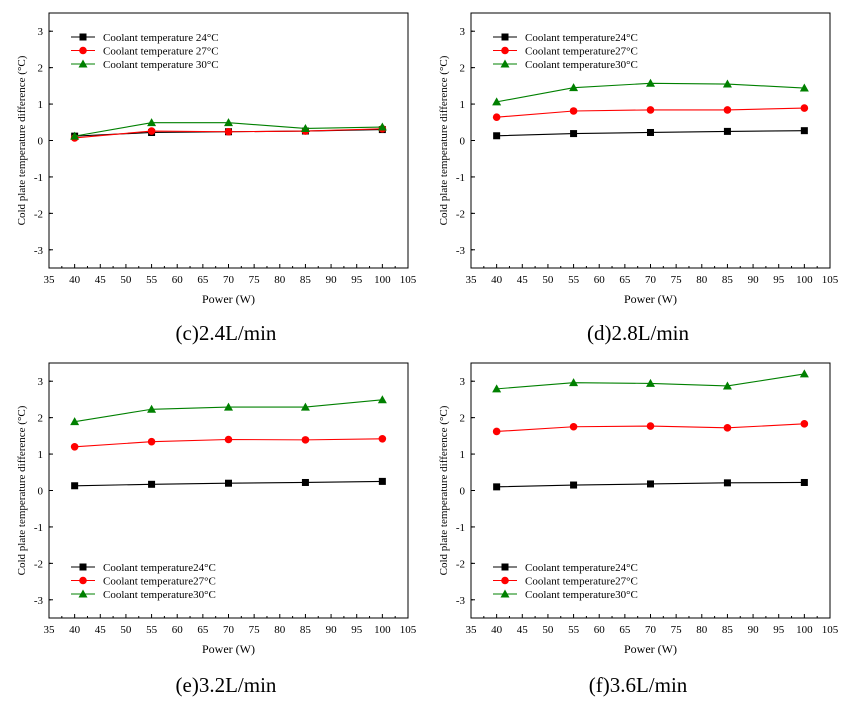  What do you see at coordinates (161, 52) in the screenshot?
I see `legend-entry: Coolant temperature 27°C` at bounding box center [161, 52].